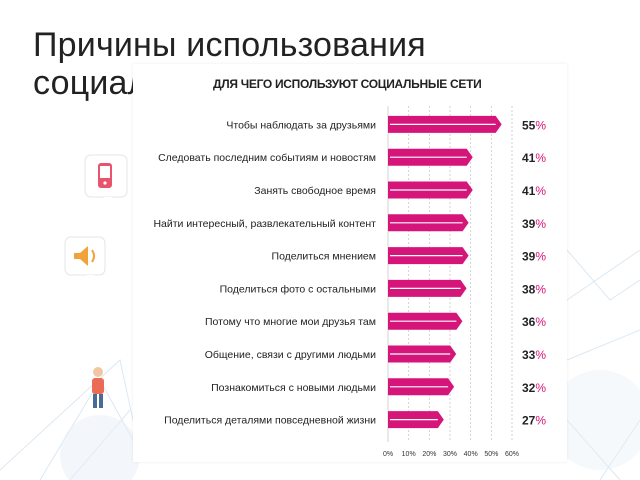 This screenshot has height=480, width=640. Describe the element at coordinates (347, 84) in the screenshot. I see `chart-title: ДЛЯ ЧЕГО ИСПОЛЬЗУЮТ СОЦИАЛЬНЫЕ СЕТИ` at that location.